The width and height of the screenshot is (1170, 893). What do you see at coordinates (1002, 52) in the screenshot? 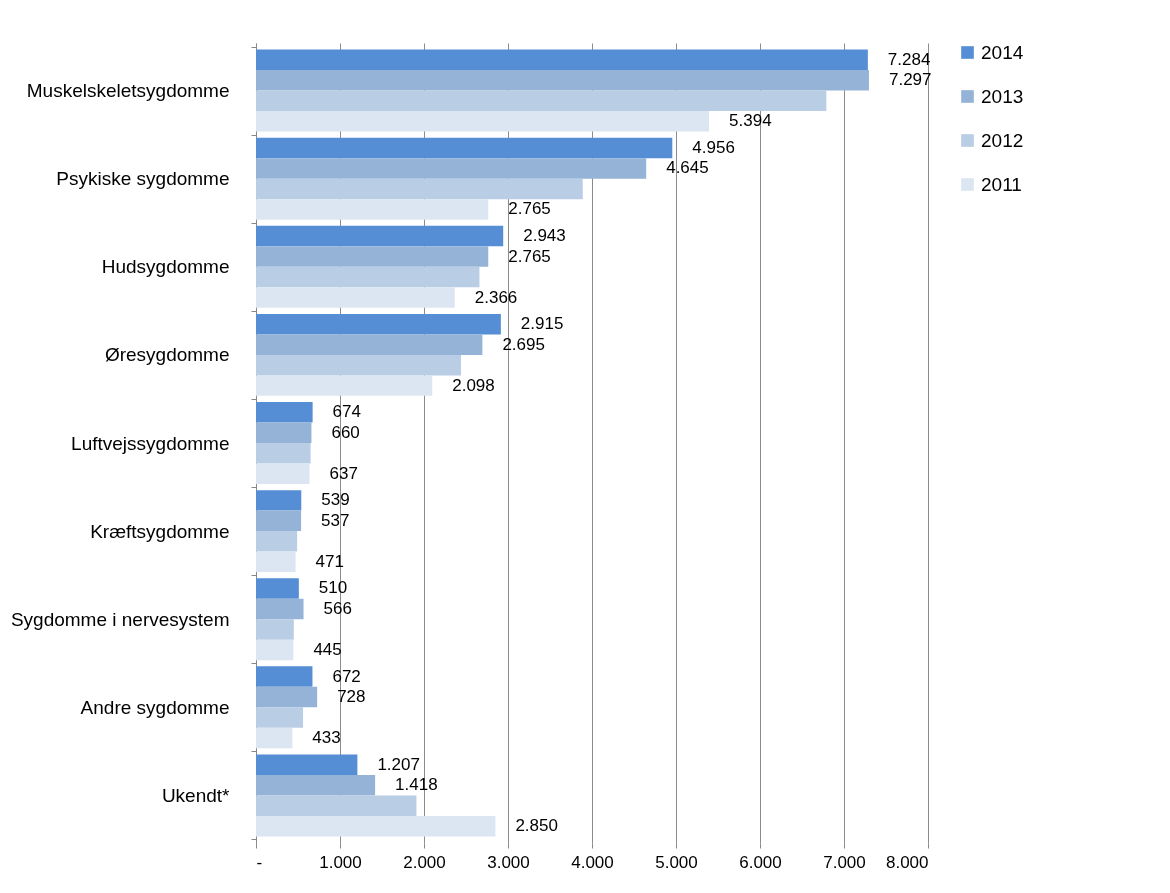
I see `legend-label: 2014` at bounding box center [1002, 52].